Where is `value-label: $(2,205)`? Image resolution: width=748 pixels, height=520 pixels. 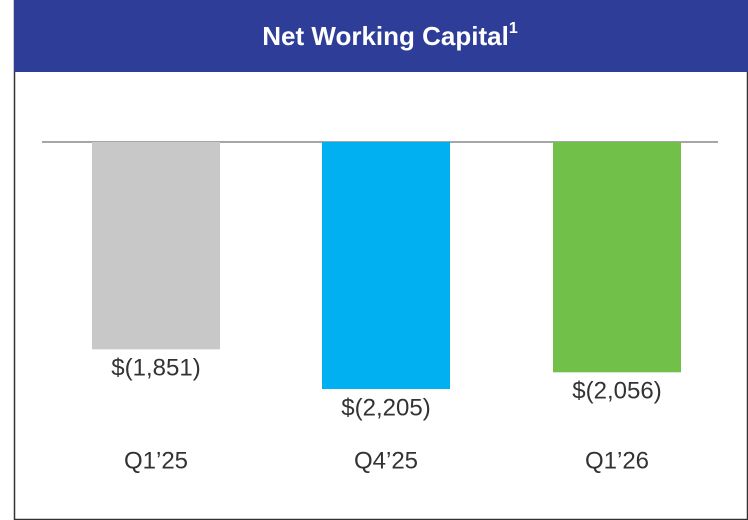
value-label: $(2,205) is located at coordinates (385, 407).